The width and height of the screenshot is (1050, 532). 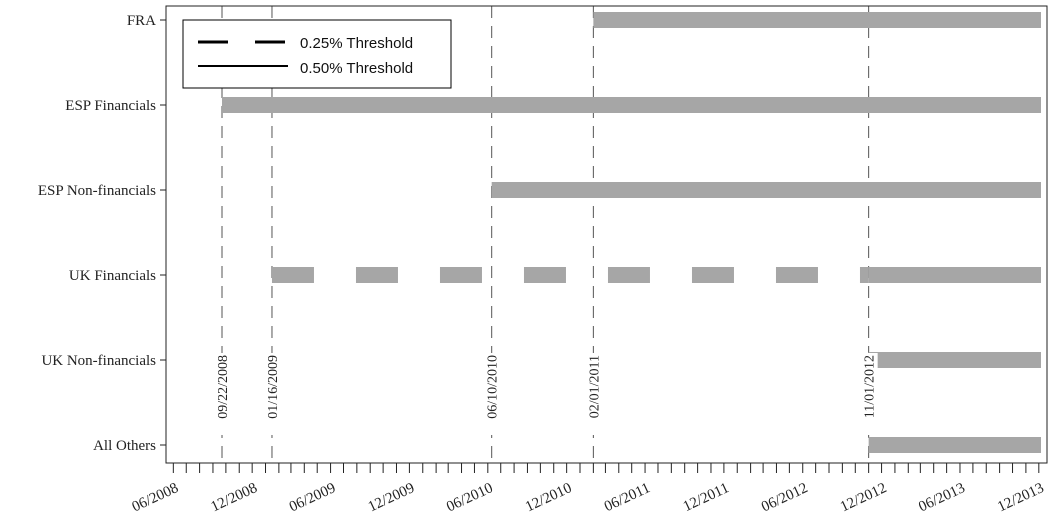 I want to click on event-date-label: 01/16/2009, so click(x=273, y=387).